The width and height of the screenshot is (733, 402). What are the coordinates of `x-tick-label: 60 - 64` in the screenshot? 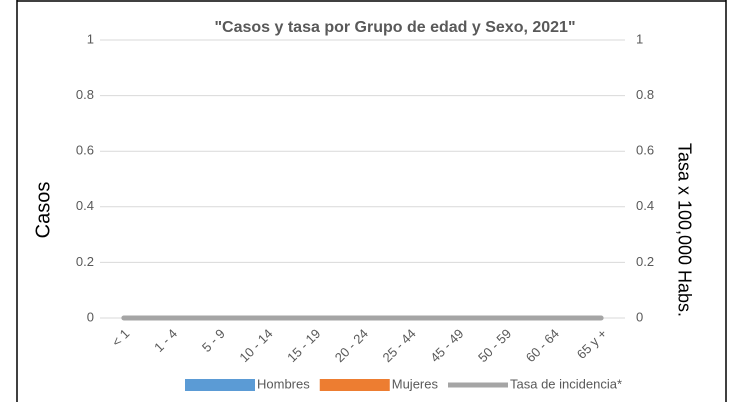 It's located at (542, 345).